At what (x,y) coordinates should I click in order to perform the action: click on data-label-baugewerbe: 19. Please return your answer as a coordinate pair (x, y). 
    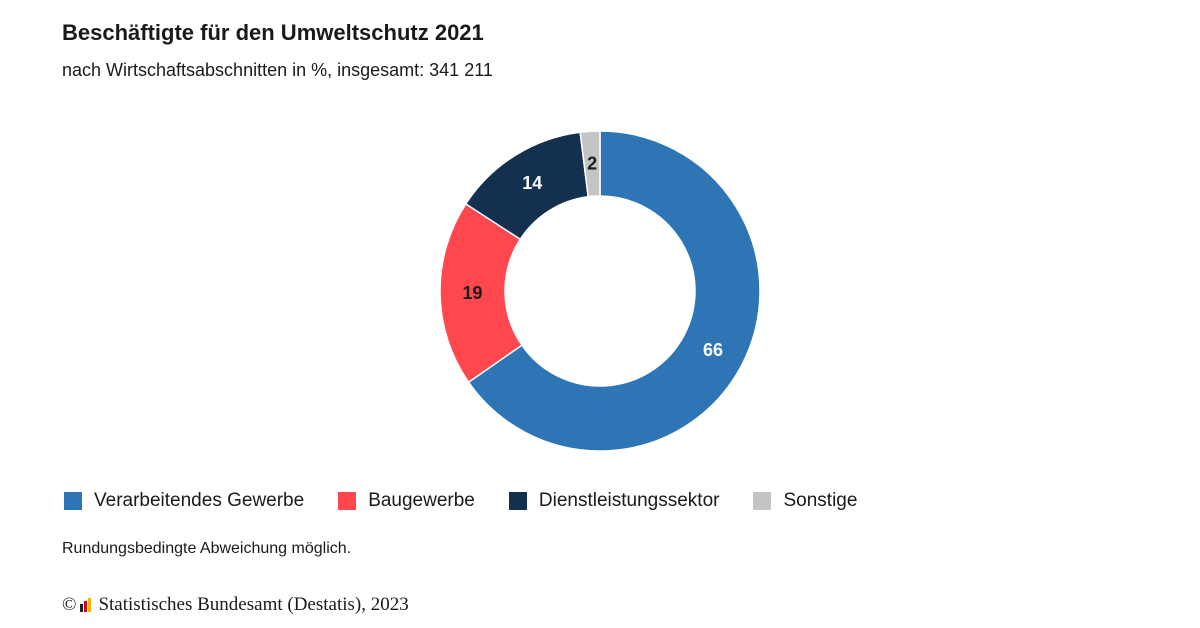
    Looking at the image, I should click on (472, 293).